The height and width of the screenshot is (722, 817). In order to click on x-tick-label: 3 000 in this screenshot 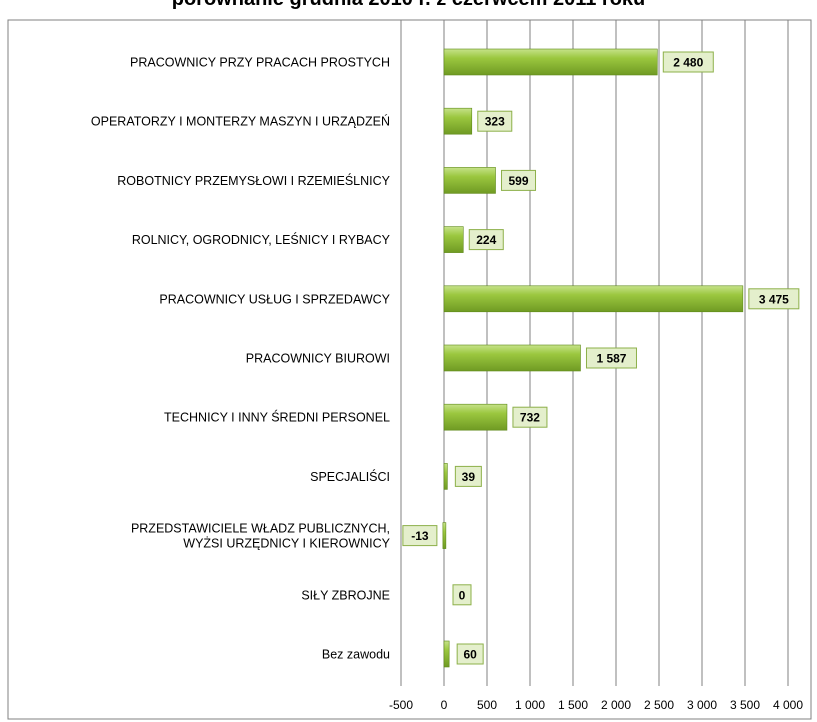, I will do `click(702, 705)`.